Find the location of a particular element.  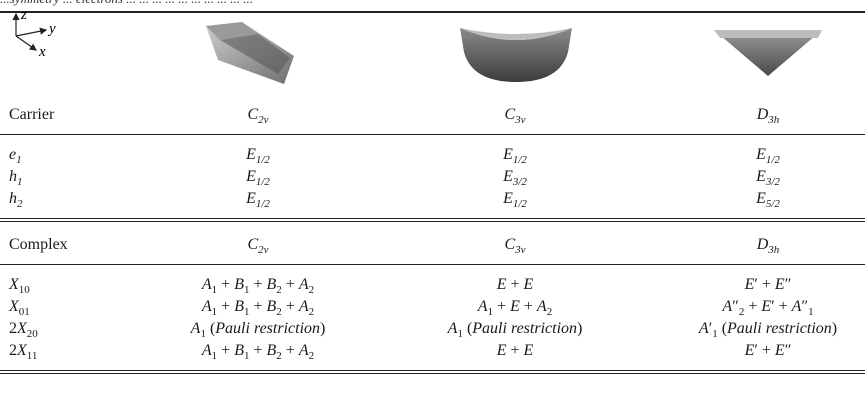

carrier-row-e1-label: e1 is located at coordinates (15, 156).